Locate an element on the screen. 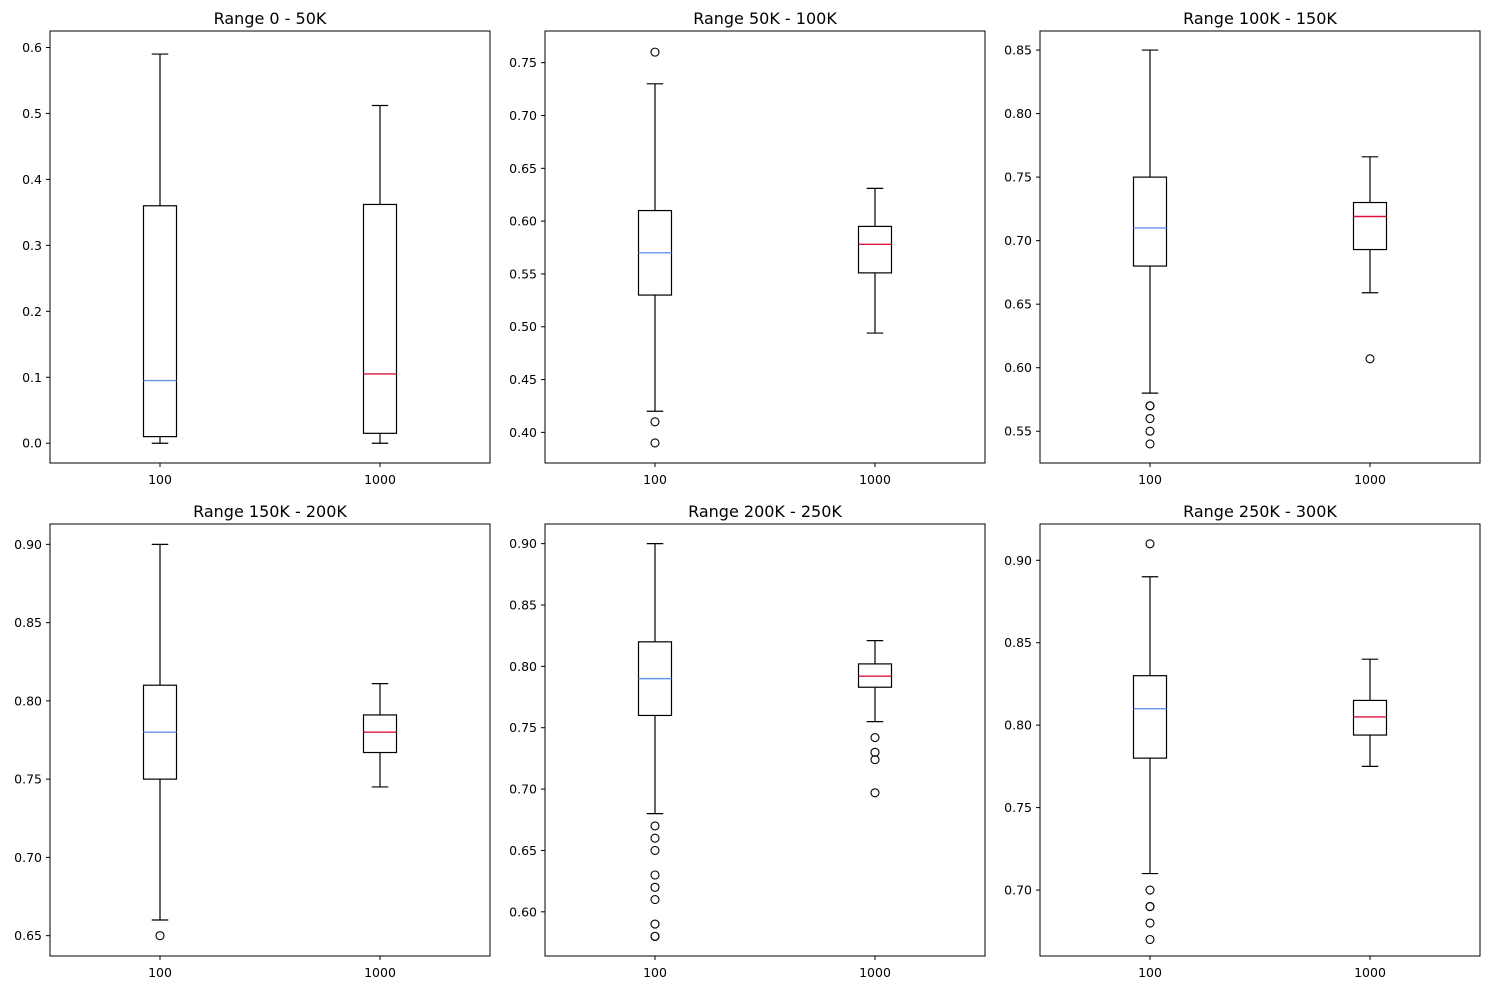  x-tick-label: 1000 is located at coordinates (380, 972).